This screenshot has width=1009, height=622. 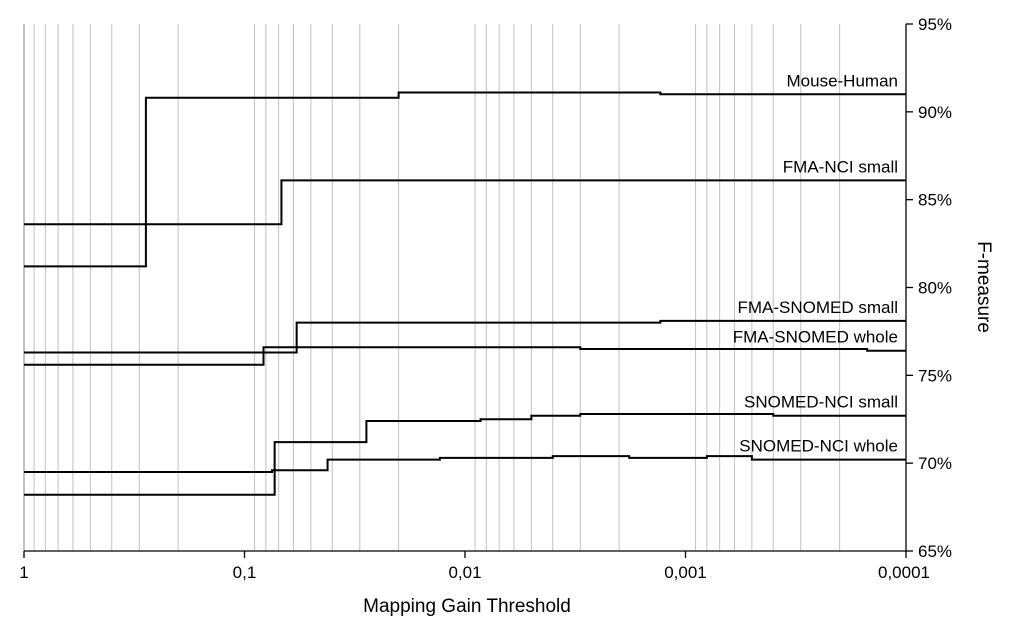 I want to click on y-tick-label: 85%, so click(x=935, y=200).